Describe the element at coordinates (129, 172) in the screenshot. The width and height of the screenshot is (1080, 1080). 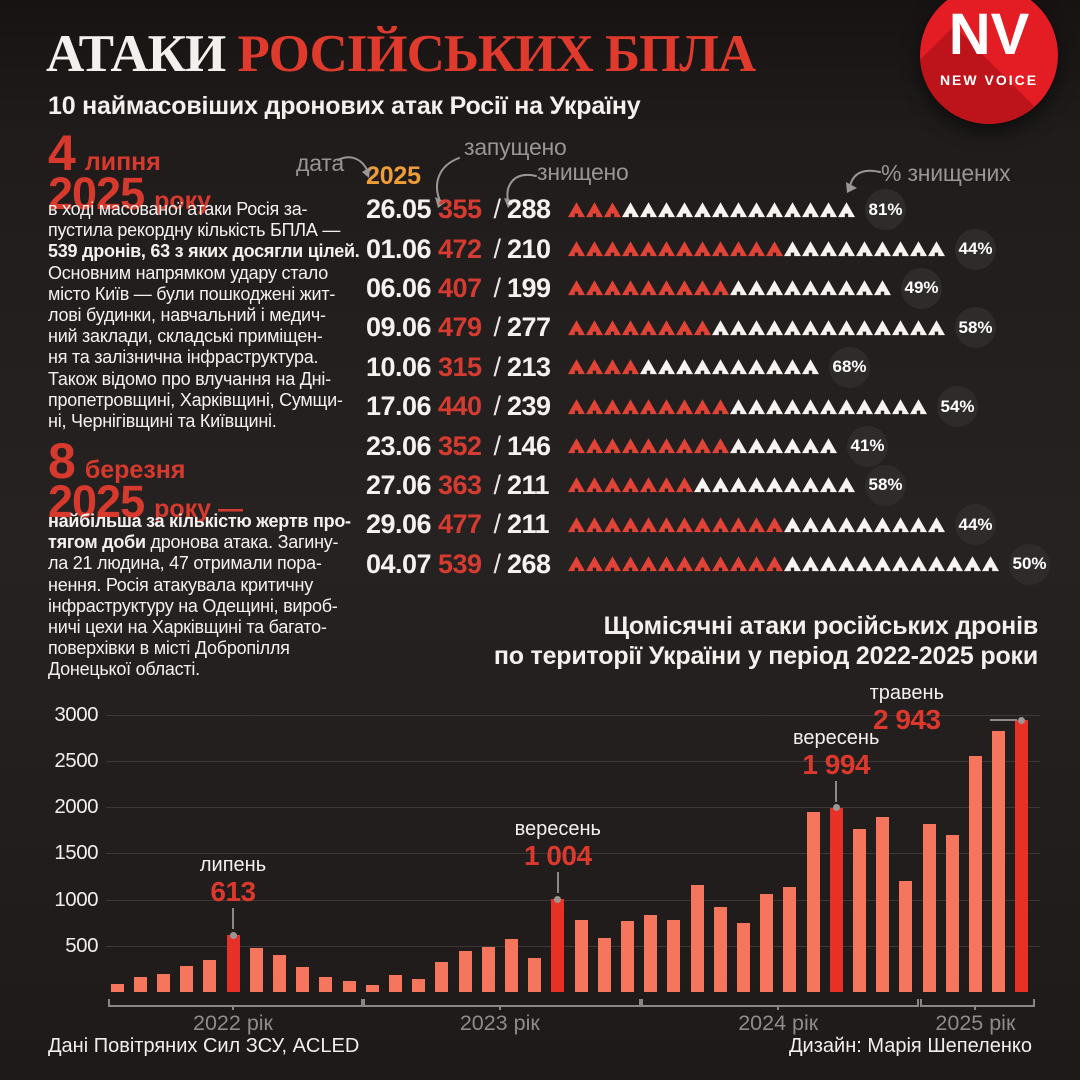
I see `event-1-date: 4 липня 2025 року` at that location.